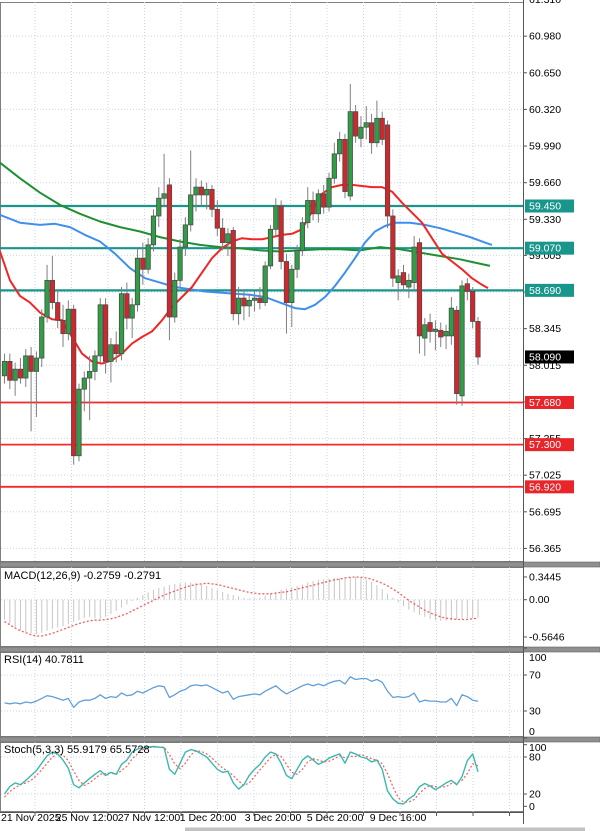 Image resolution: width=600 pixels, height=831 pixels. Describe the element at coordinates (535, 712) in the screenshot. I see `svg-text: 30` at that location.